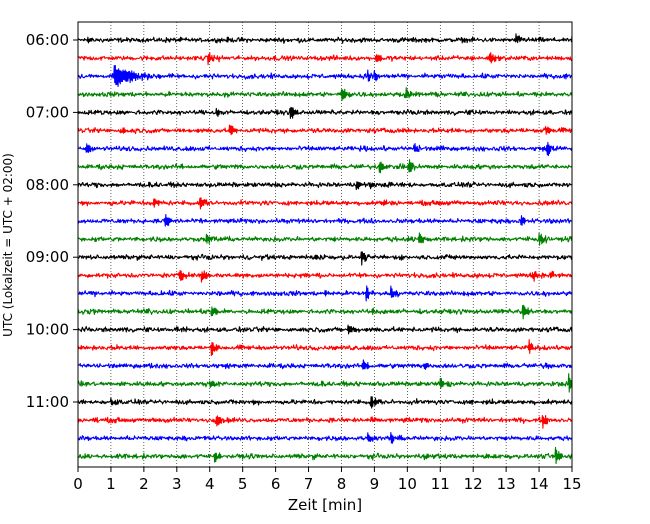  What do you see at coordinates (473, 484) in the screenshot?
I see `x-tick-label: 12` at bounding box center [473, 484].